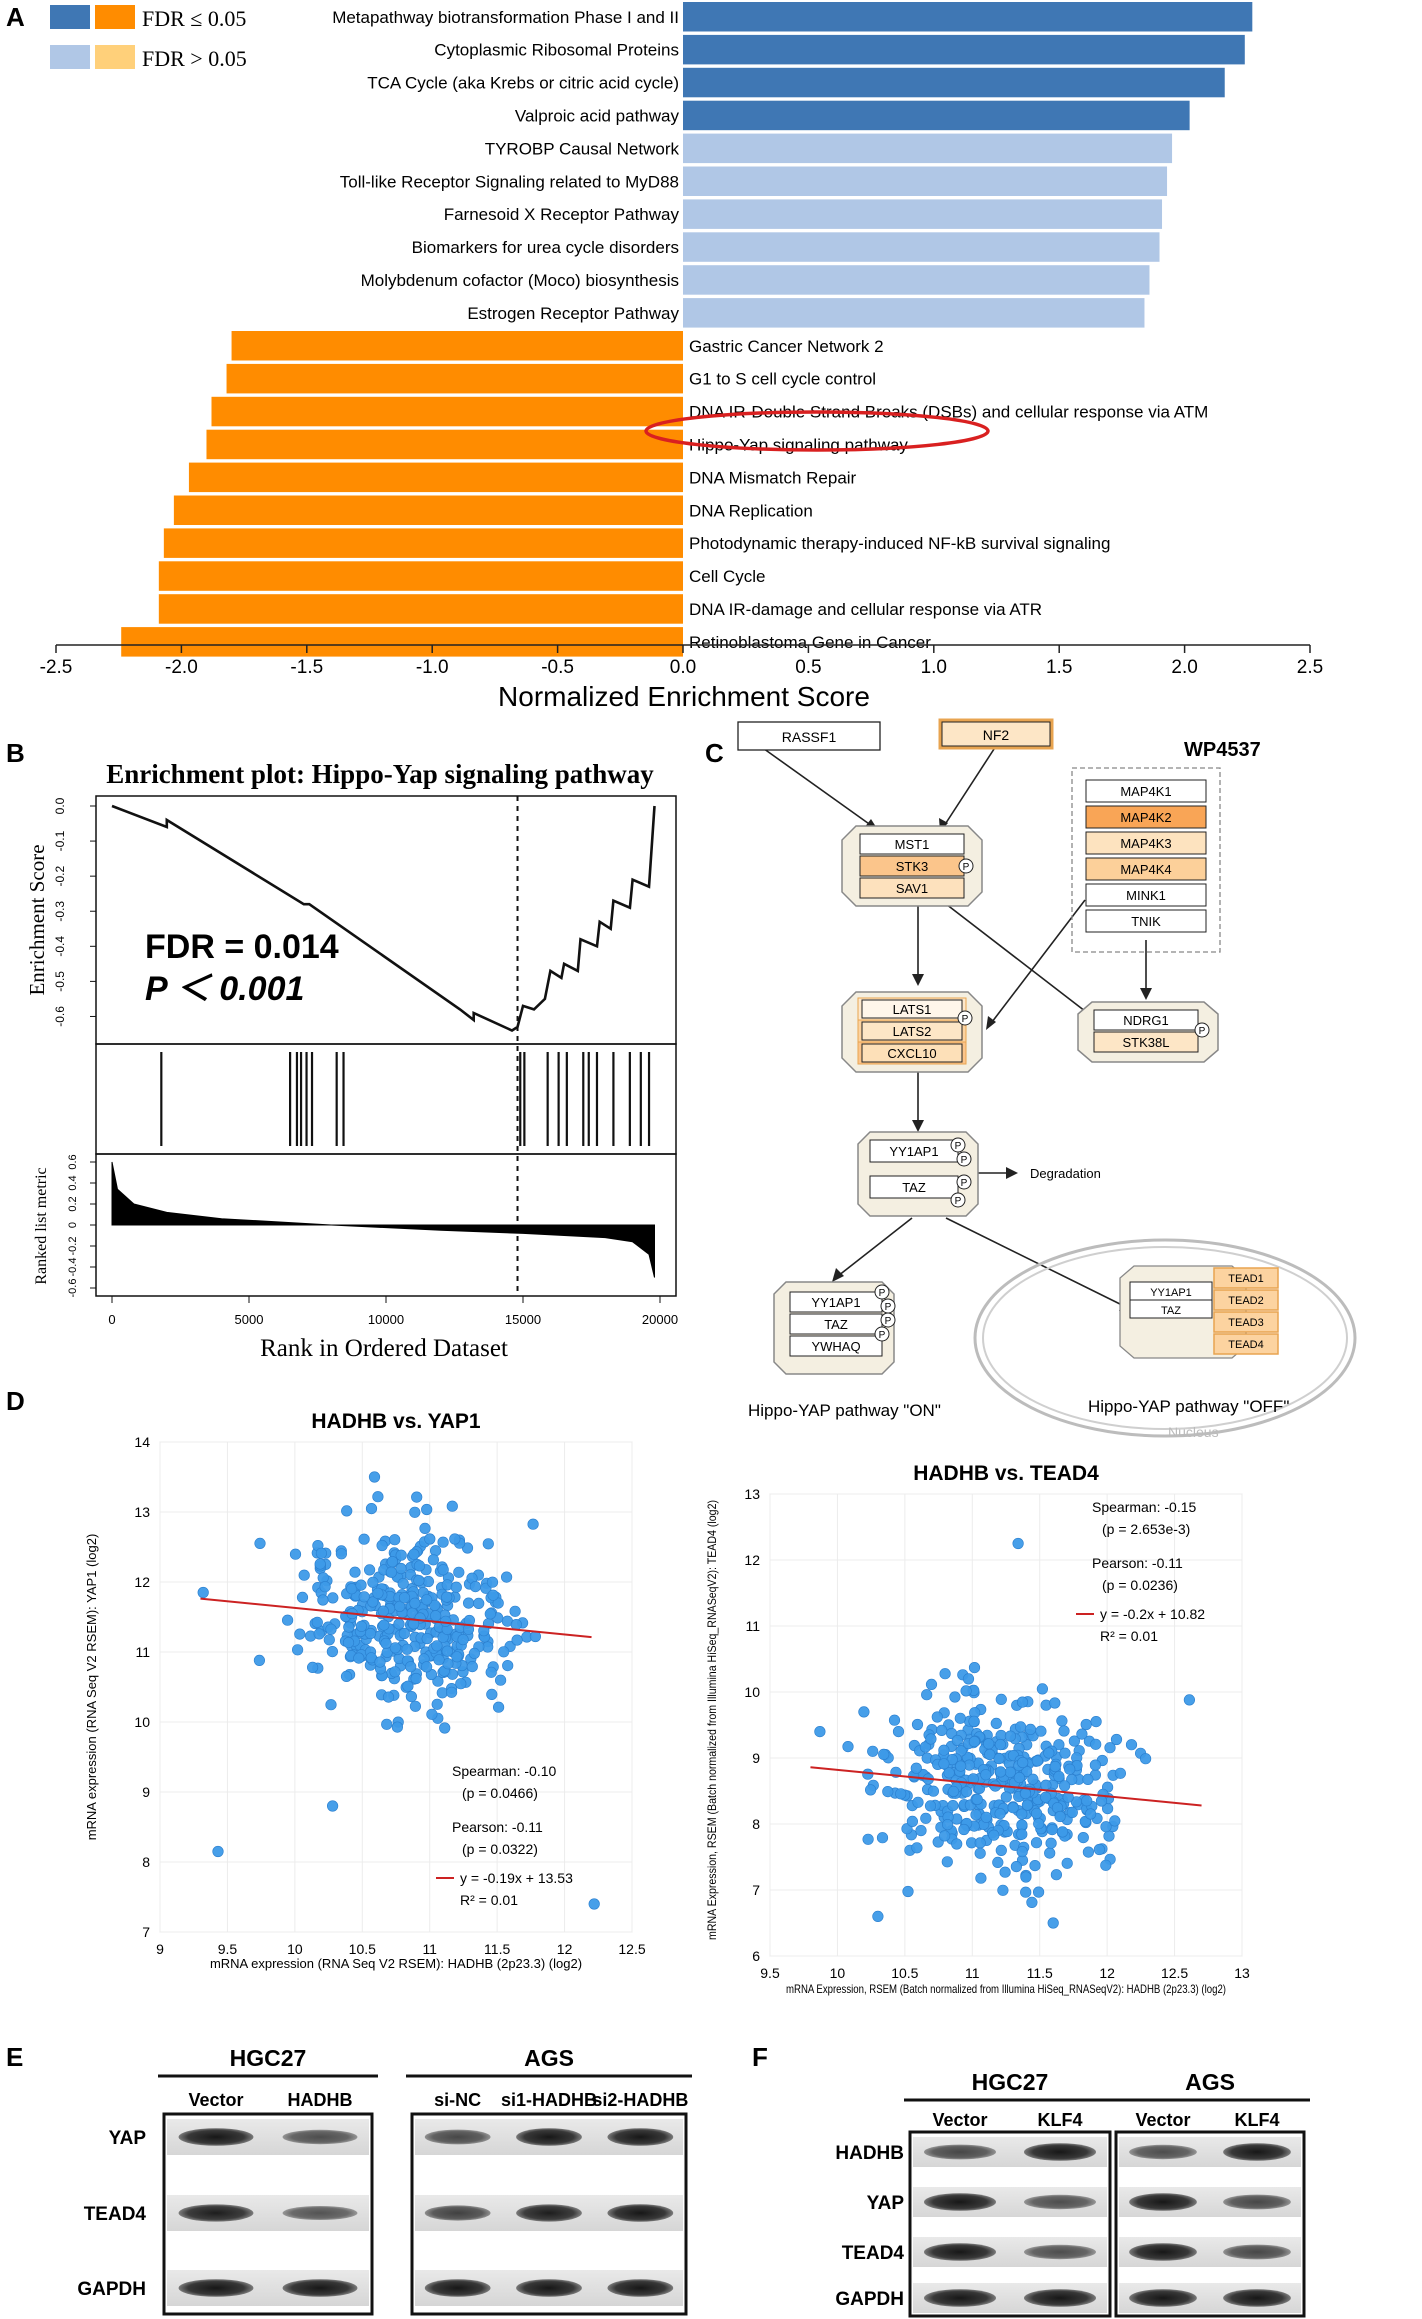  What do you see at coordinates (1145, 791) in the screenshot?
I see `node-map4k-label-0: MAP4K1` at bounding box center [1145, 791].